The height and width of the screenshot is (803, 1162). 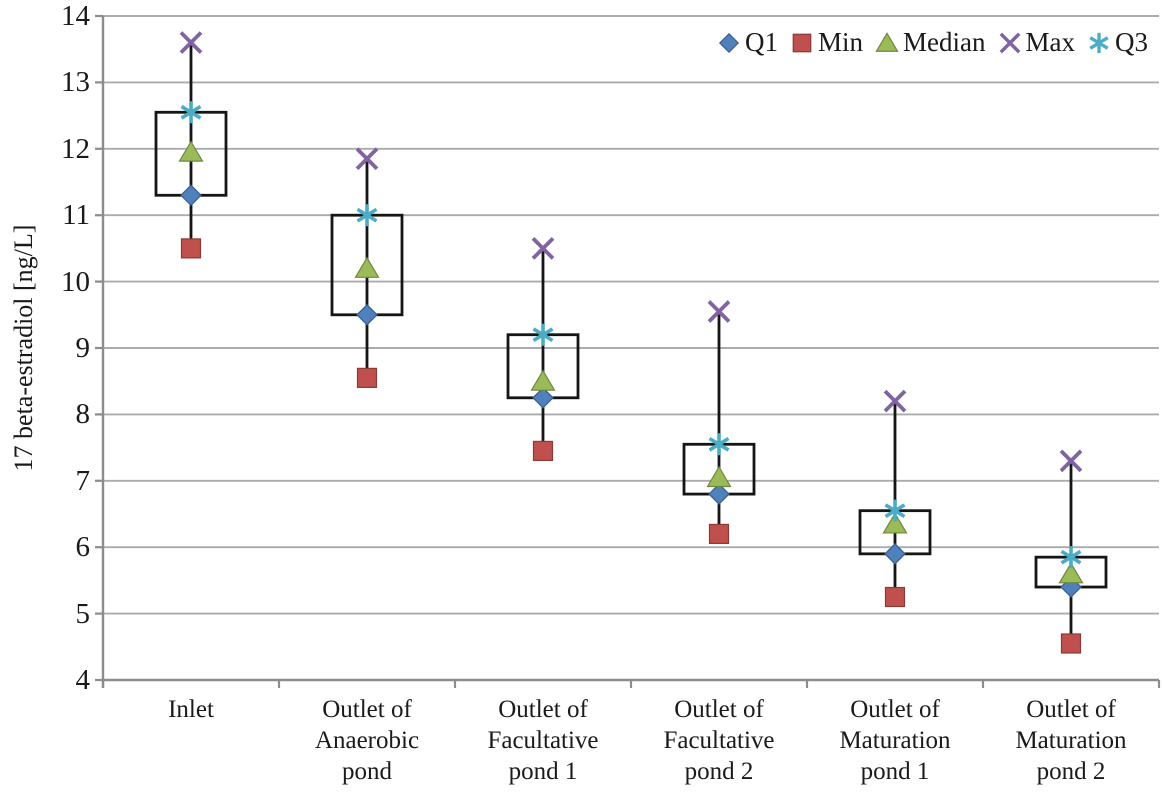 What do you see at coordinates (944, 42) in the screenshot?
I see `legend-label: Median` at bounding box center [944, 42].